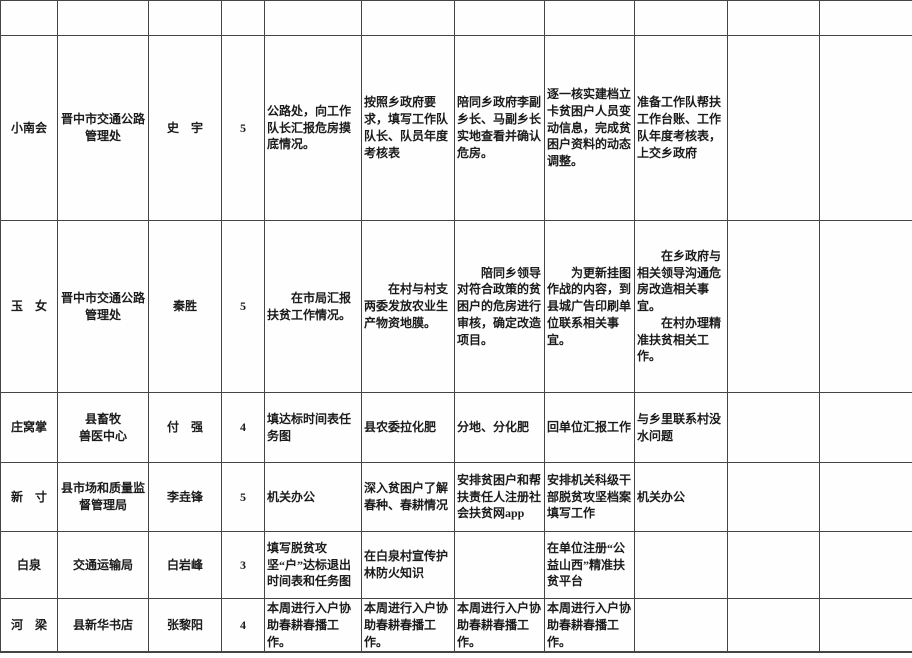 Image resolution: width=912 pixels, height=658 pixels. What do you see at coordinates (103, 497) in the screenshot?
I see `table-cell: 县市场和质量监 督管理局` at bounding box center [103, 497].